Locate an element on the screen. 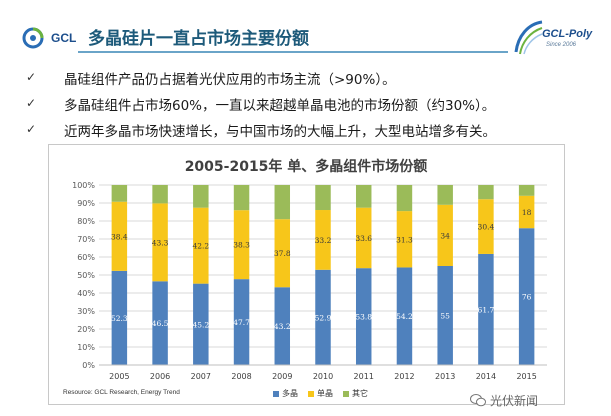  y-tick-label: 0% is located at coordinates (88, 365).